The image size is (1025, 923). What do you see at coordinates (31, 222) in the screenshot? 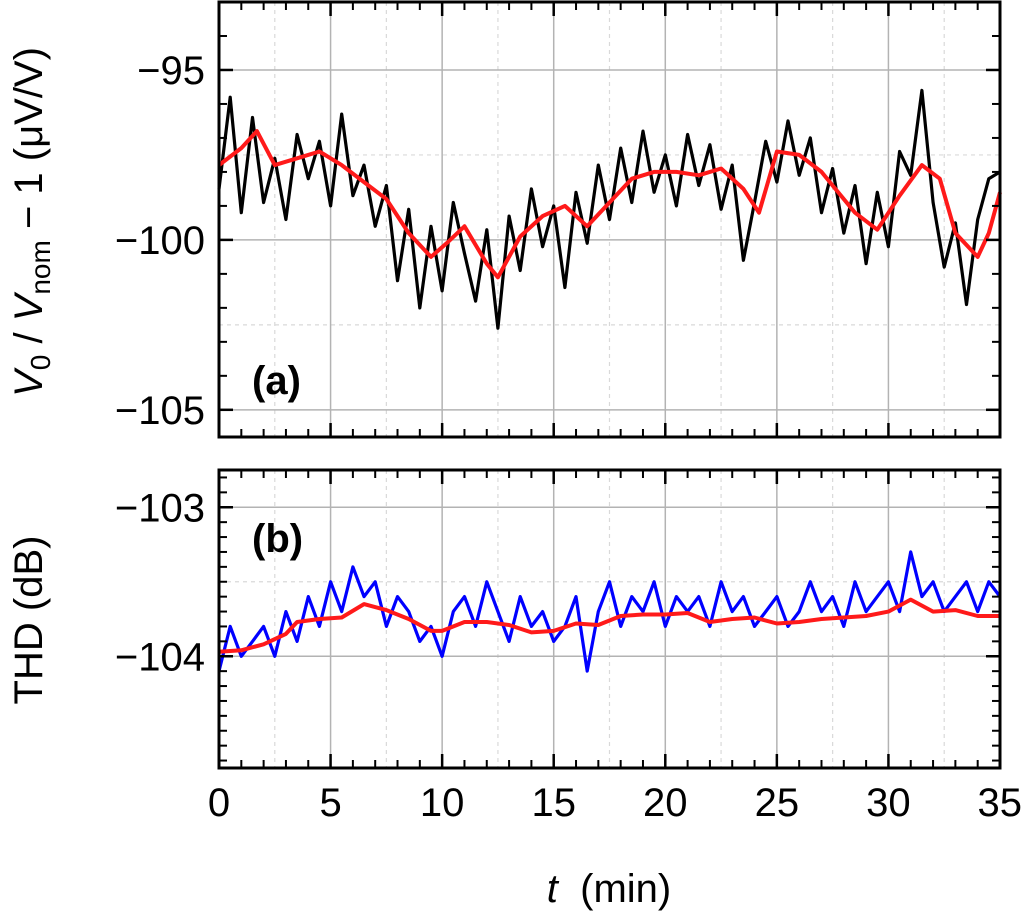
I see `panel-a-y-axis-label: V0 / Vnom − 1 (μV/V)` at bounding box center [31, 222].